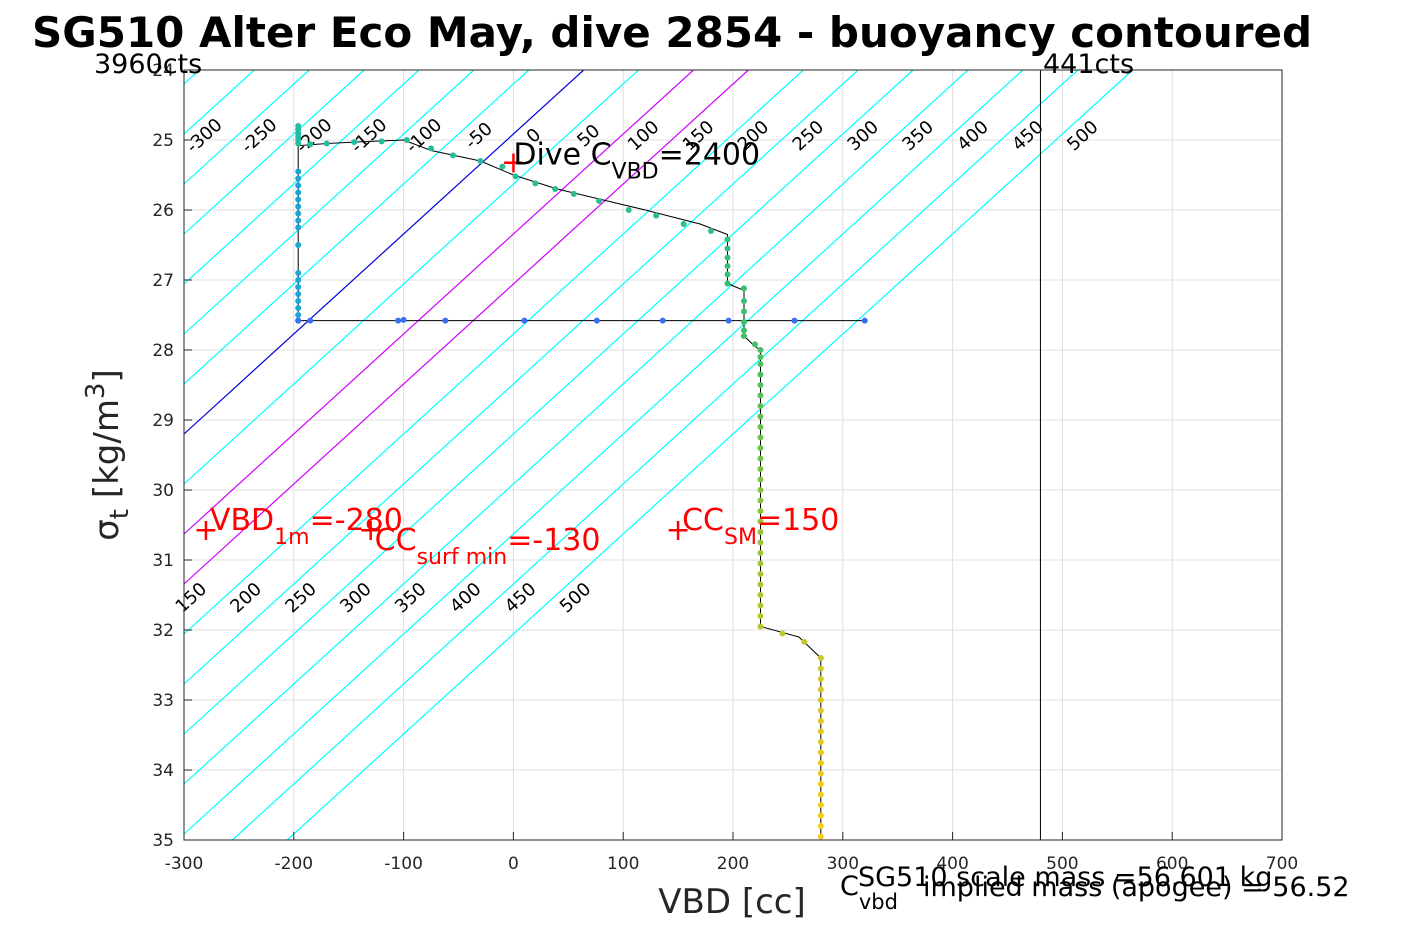  I want to click on right-counts-label: 441cts, so click(1088, 64).